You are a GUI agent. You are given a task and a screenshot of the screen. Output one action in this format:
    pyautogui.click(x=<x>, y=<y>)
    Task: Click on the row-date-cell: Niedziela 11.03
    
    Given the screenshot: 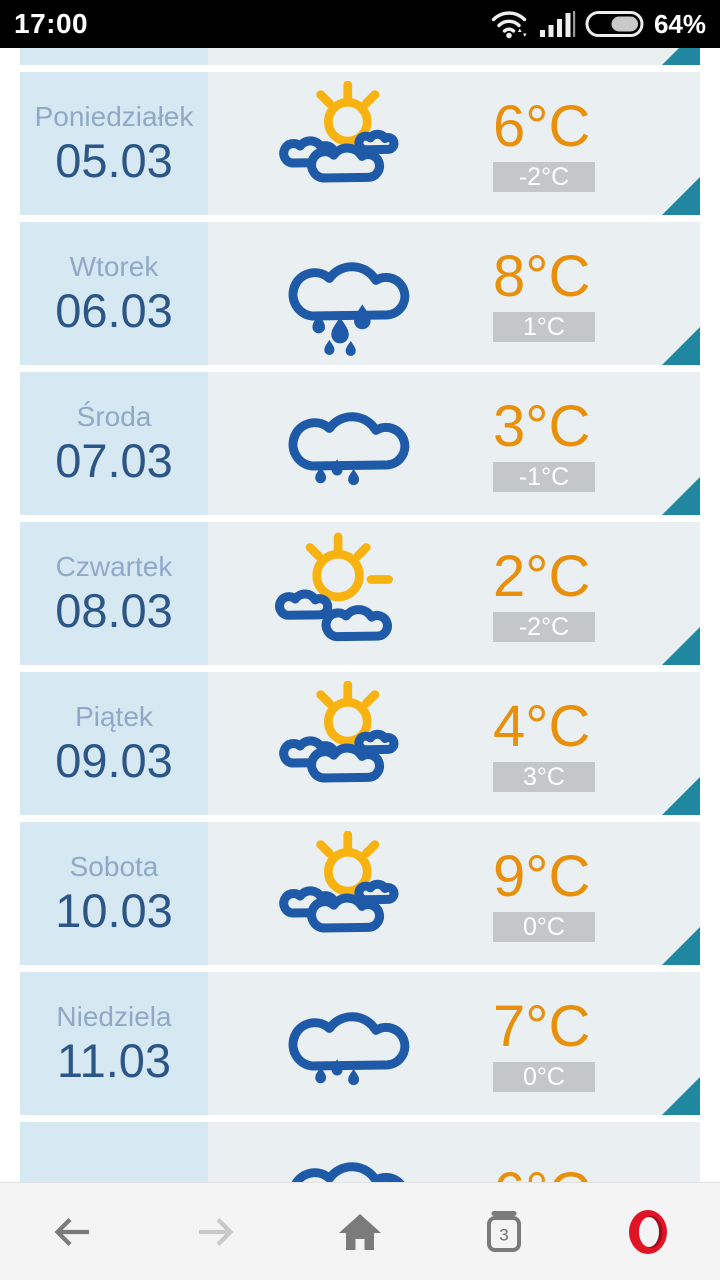 What is the action you would take?
    pyautogui.click(x=114, y=1043)
    